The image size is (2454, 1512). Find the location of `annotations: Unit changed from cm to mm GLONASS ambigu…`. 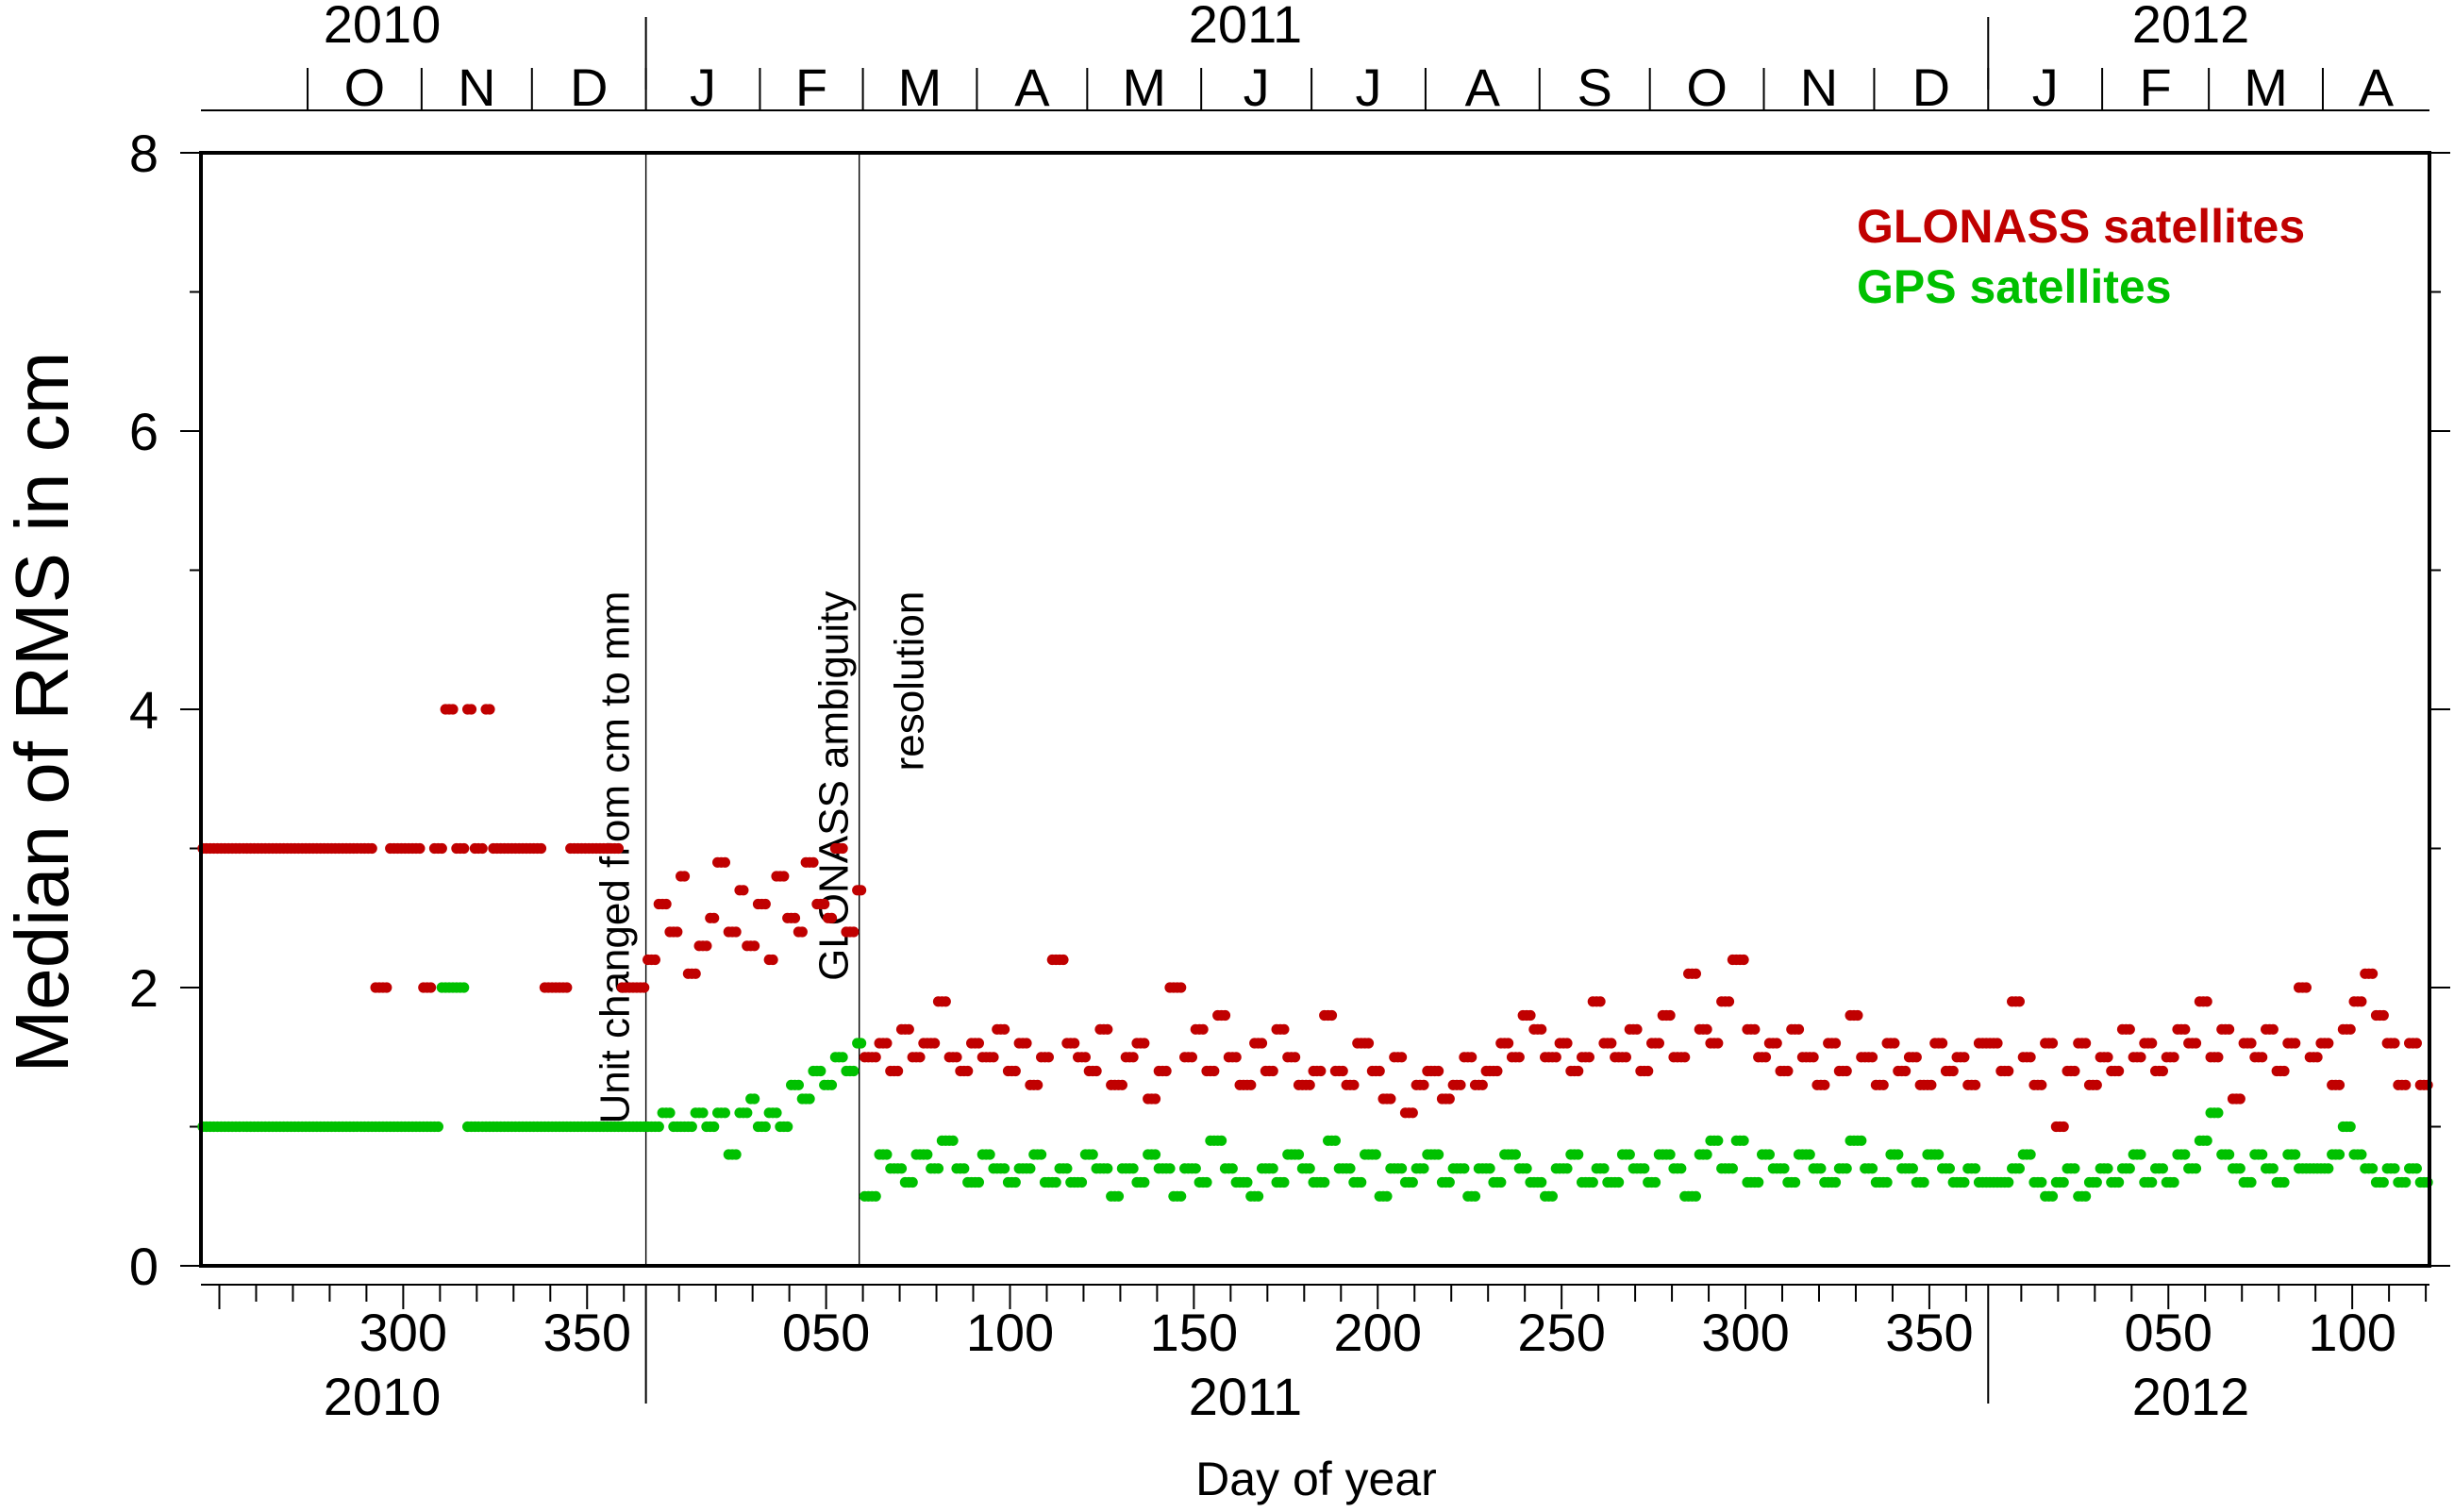

annotations: Unit changed from cm to mm GLONASS ambigu… is located at coordinates (763, 709).